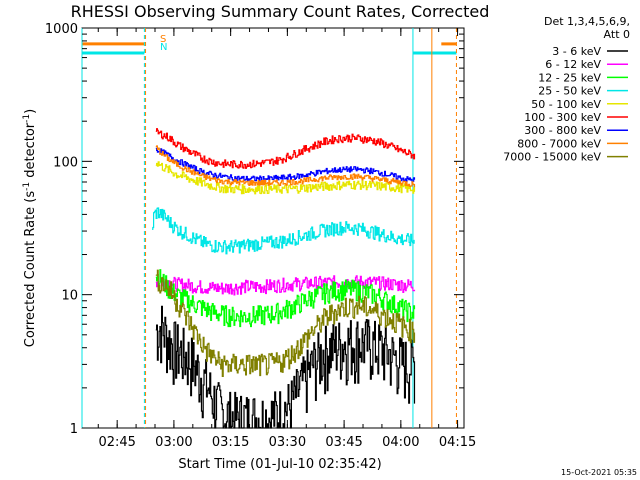  What do you see at coordinates (230, 442) in the screenshot?
I see `x-tick-label-2: 03:15` at bounding box center [230, 442].